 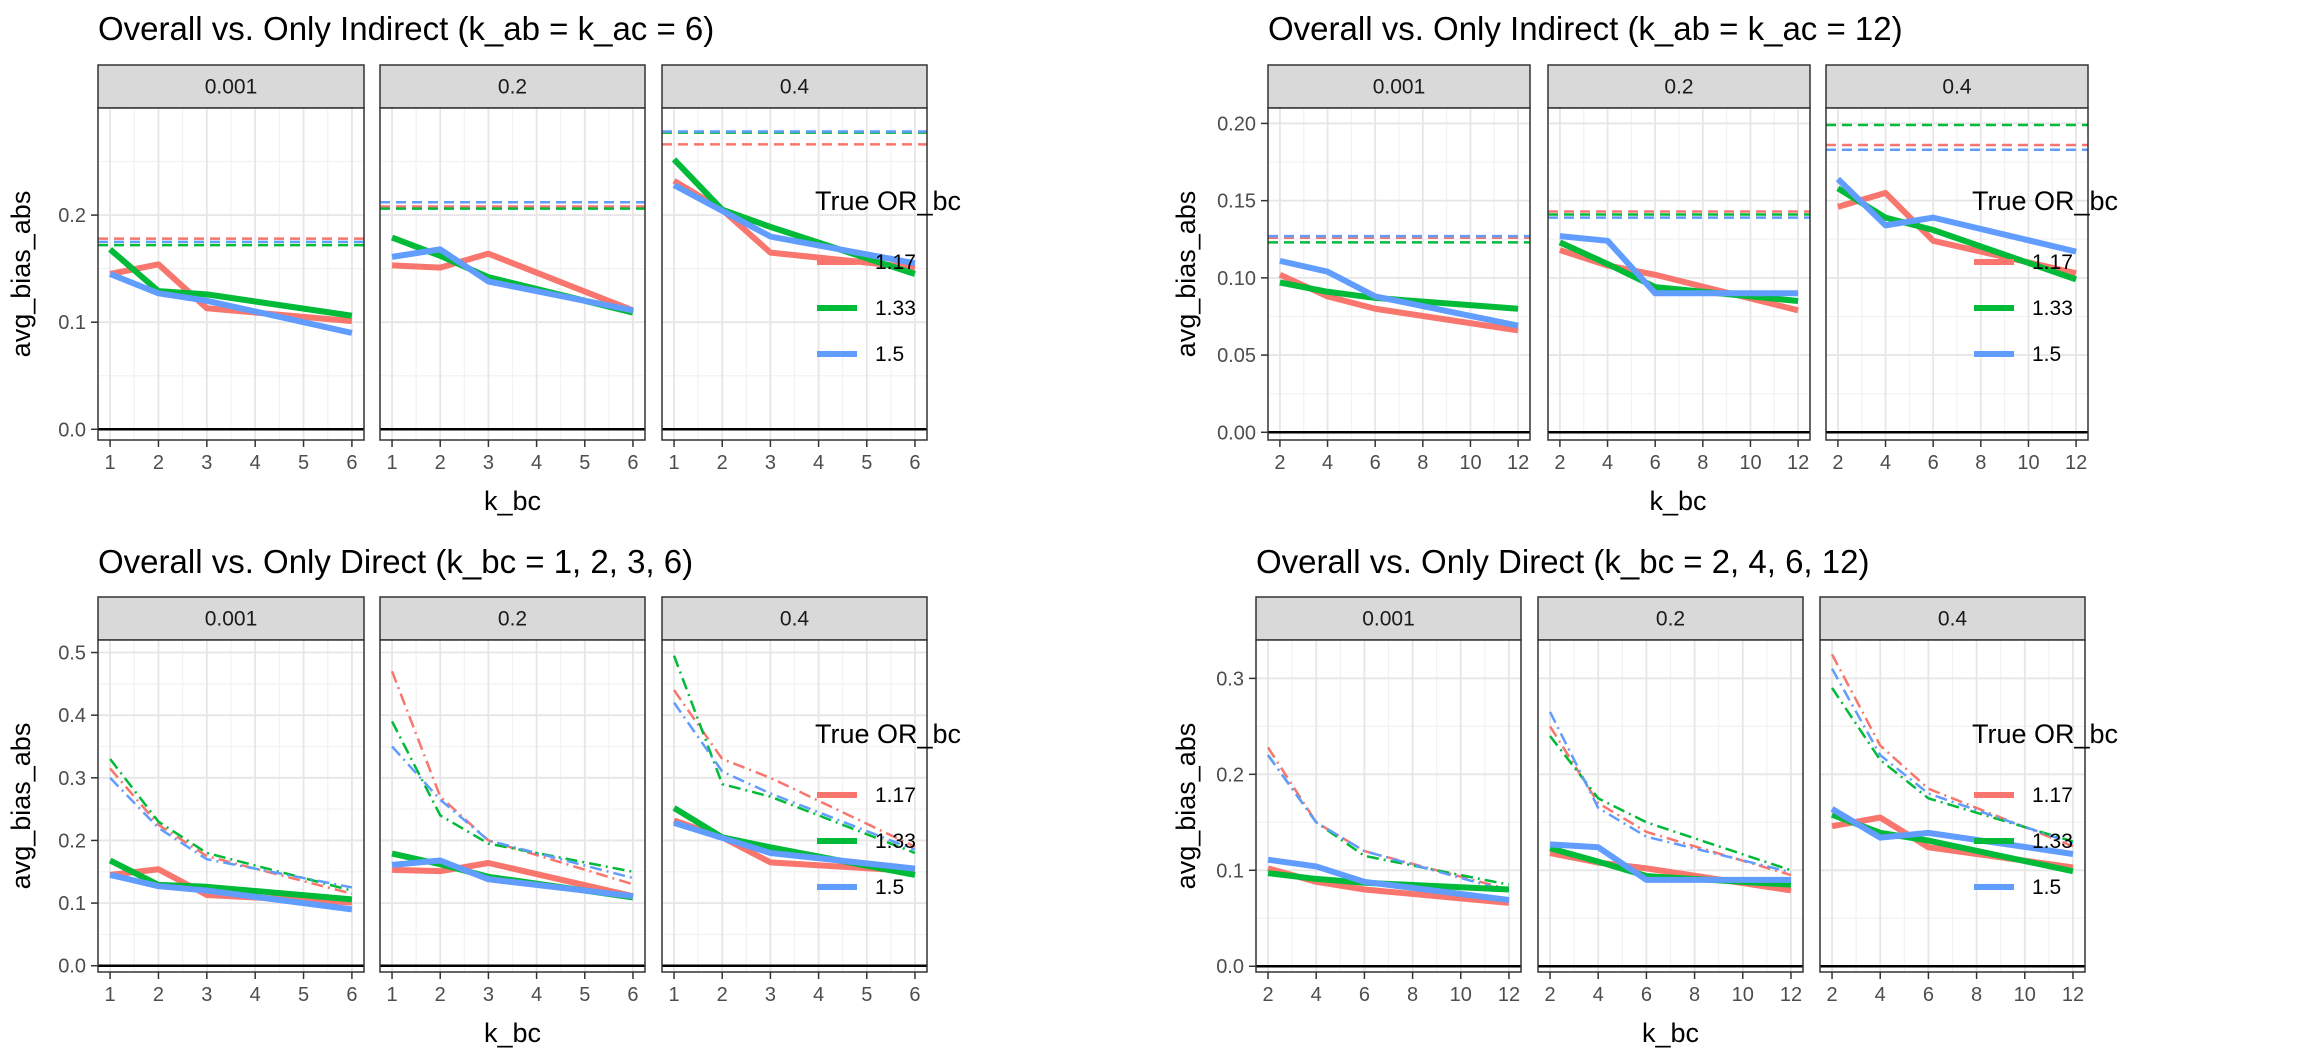 I want to click on y-tick-label: 0.20, so click(x=1236, y=124).